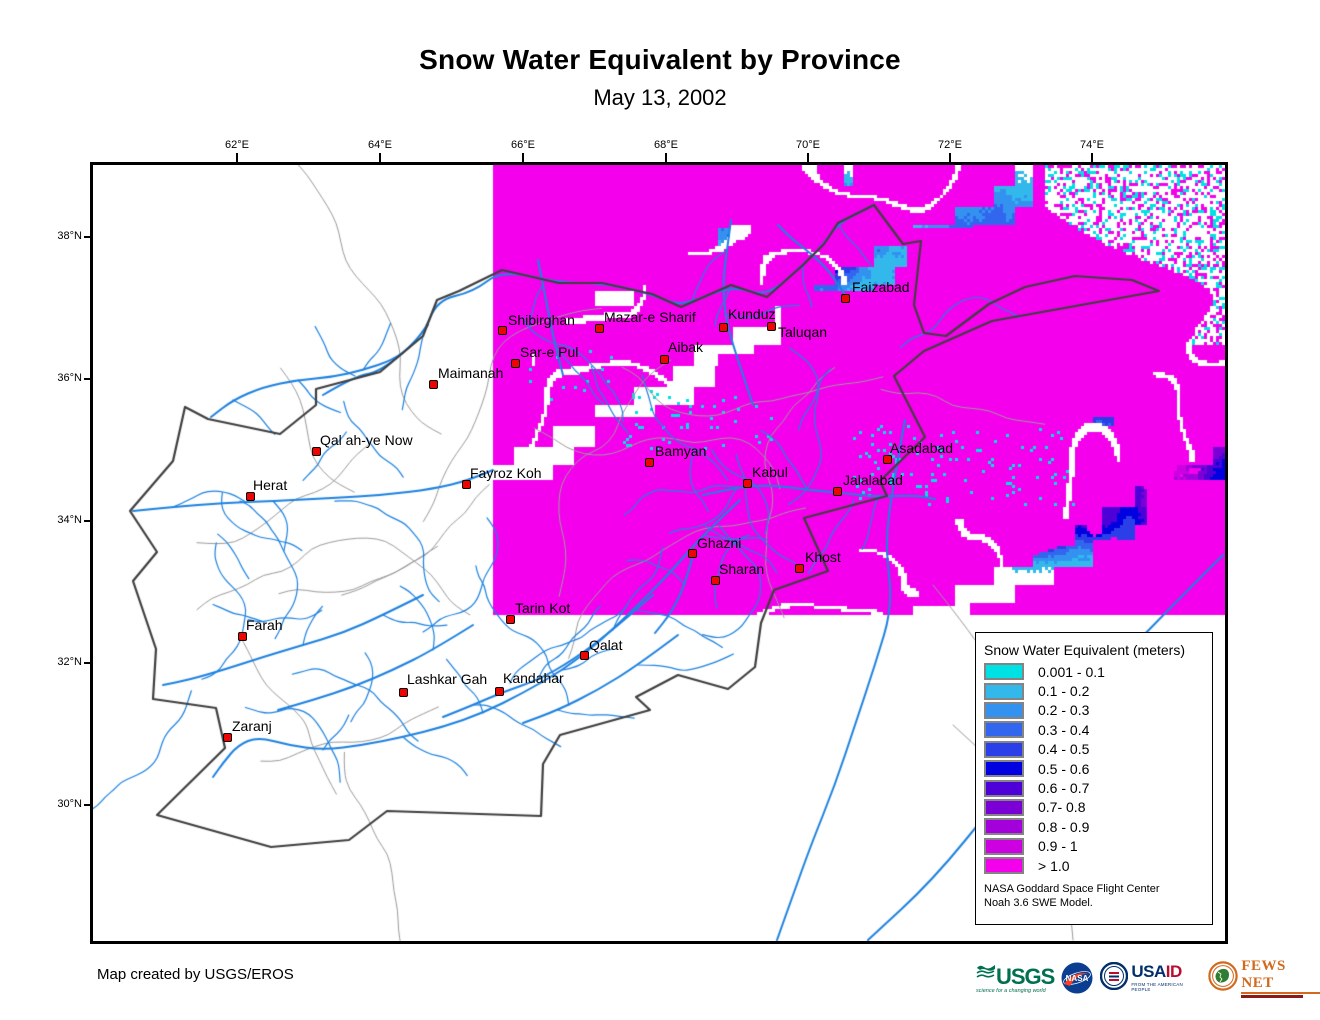 The image size is (1320, 1020). I want to click on legend-item-label: 0.3 - 0.4, so click(1064, 729).